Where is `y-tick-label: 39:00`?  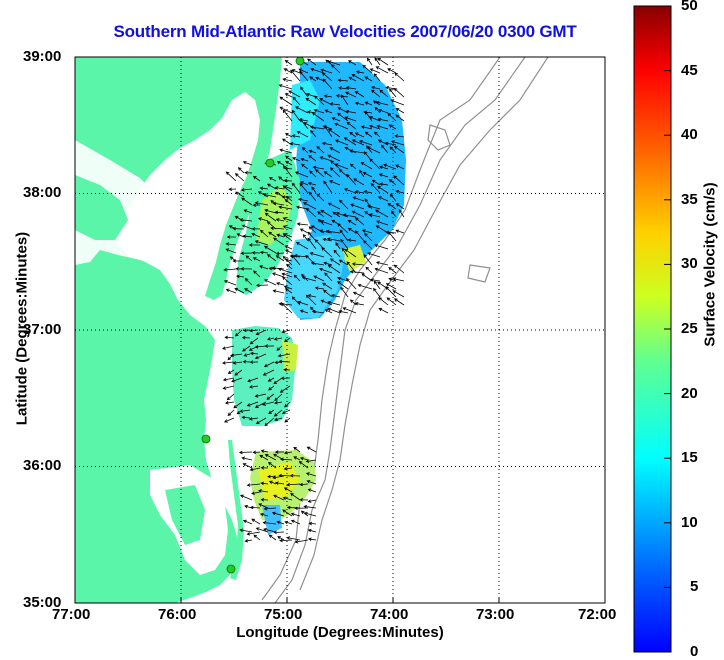 y-tick-label: 39:00 is located at coordinates (42, 56).